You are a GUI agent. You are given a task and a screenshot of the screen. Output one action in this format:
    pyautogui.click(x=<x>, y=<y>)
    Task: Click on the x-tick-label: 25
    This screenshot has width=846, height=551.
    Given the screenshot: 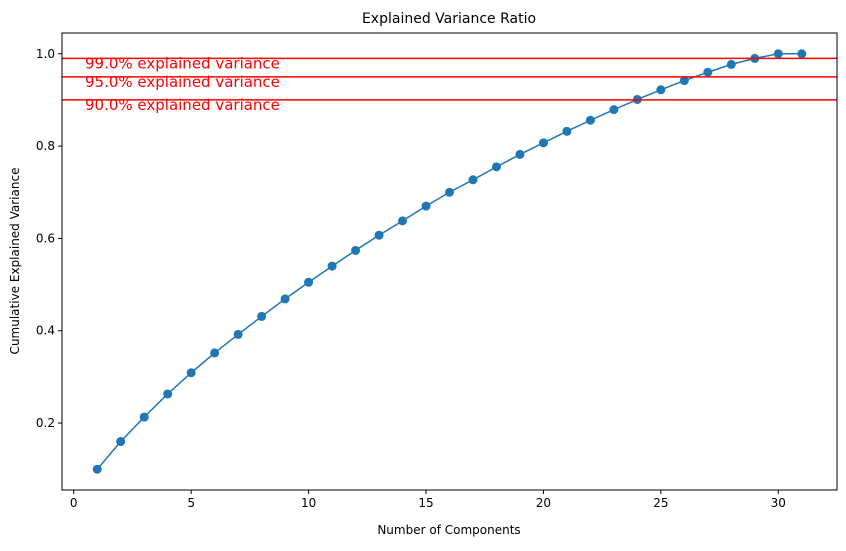 What is the action you would take?
    pyautogui.click(x=660, y=503)
    